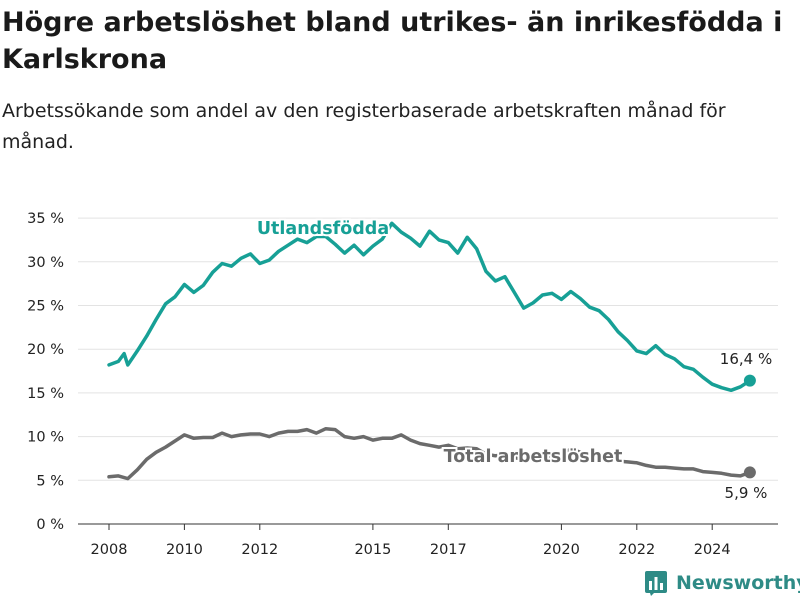  Describe the element at coordinates (109, 550) in the screenshot. I see `x-tick-label: 2008` at that location.